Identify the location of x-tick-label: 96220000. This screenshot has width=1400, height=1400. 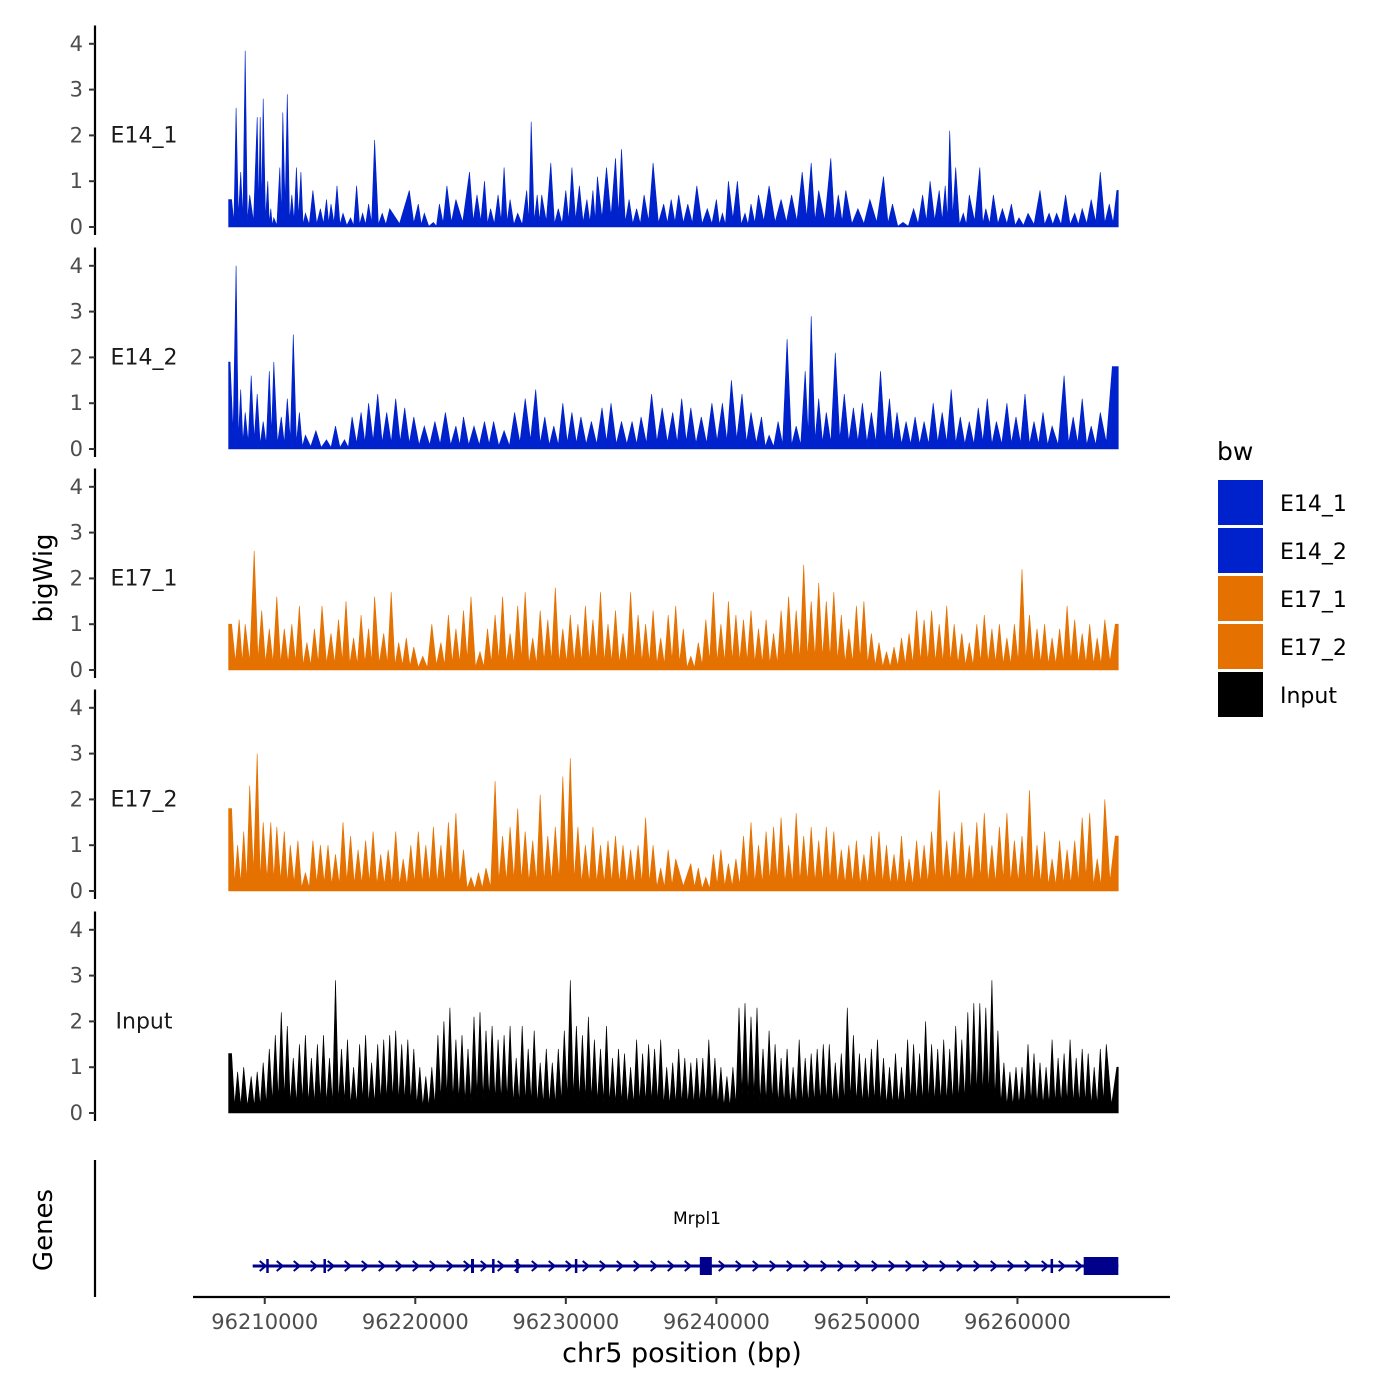
(415, 1322).